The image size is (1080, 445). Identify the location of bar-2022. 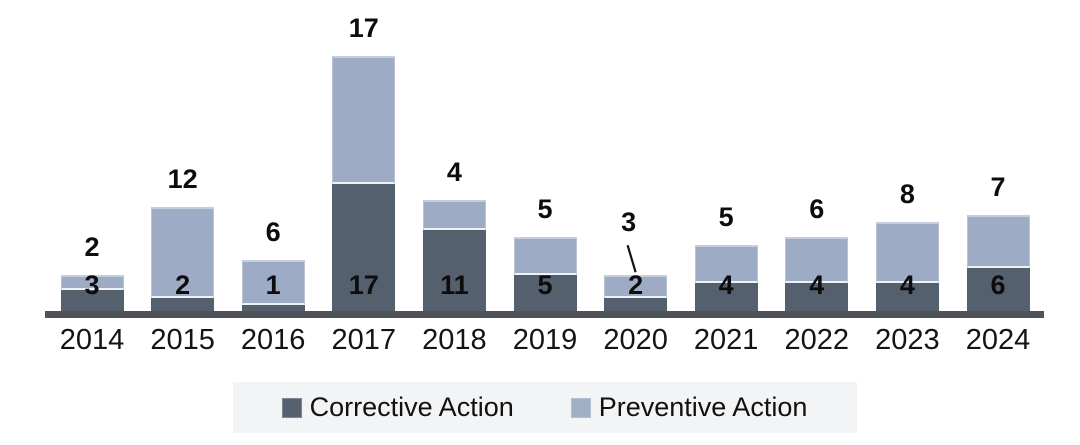
(817, 275).